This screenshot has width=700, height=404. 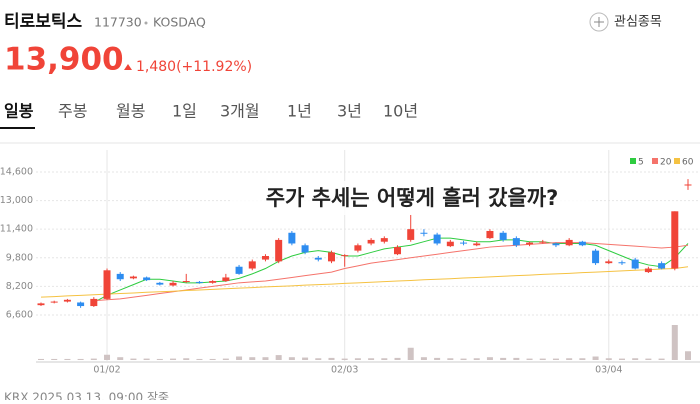 I want to click on x-tick-label: 01/02, so click(x=106, y=370).